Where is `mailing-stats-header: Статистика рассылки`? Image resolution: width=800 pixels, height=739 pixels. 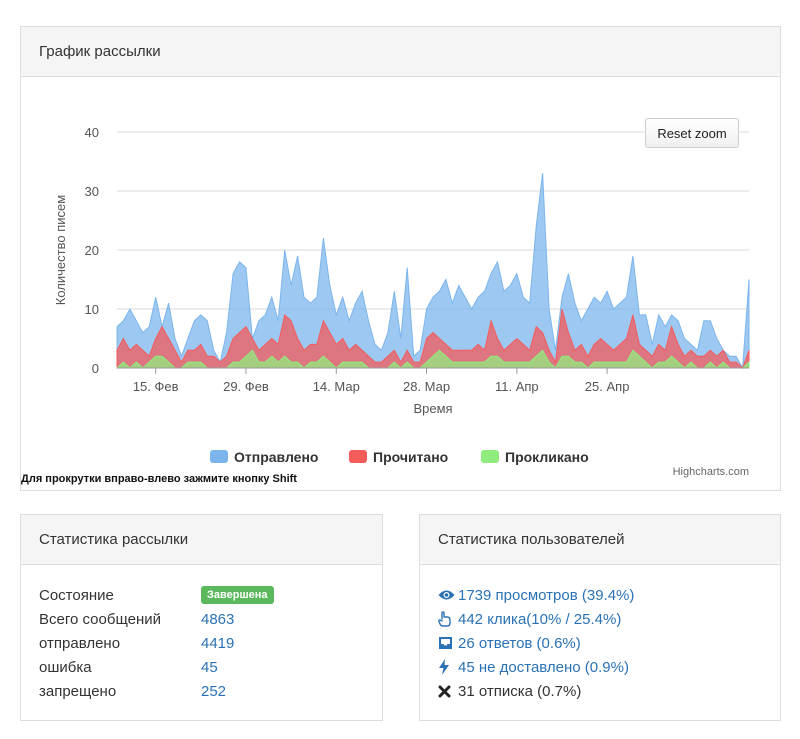 mailing-stats-header: Статистика рассылки is located at coordinates (201, 540).